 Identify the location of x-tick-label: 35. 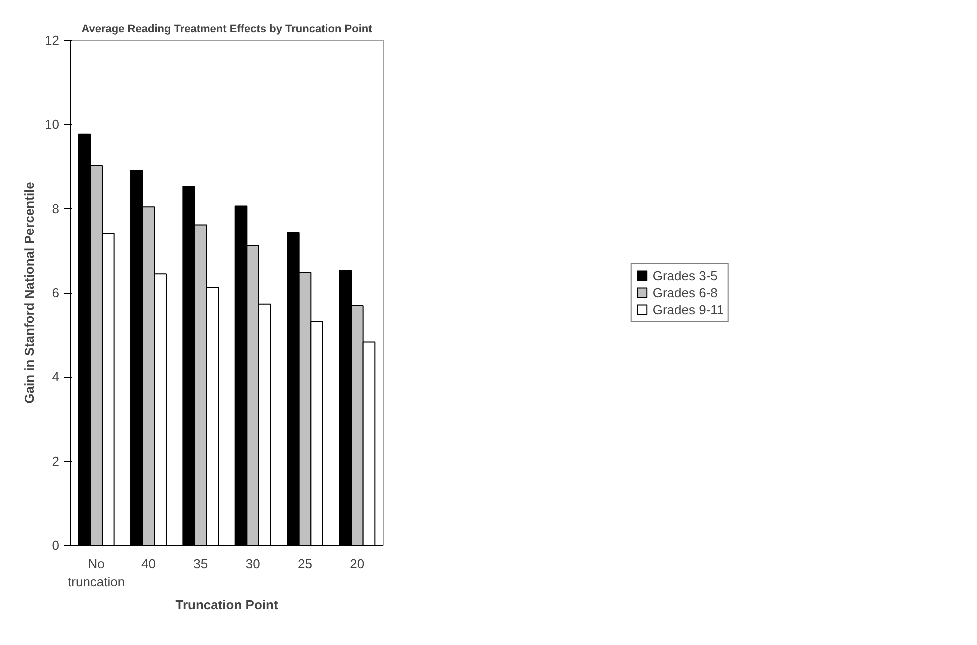
(201, 564).